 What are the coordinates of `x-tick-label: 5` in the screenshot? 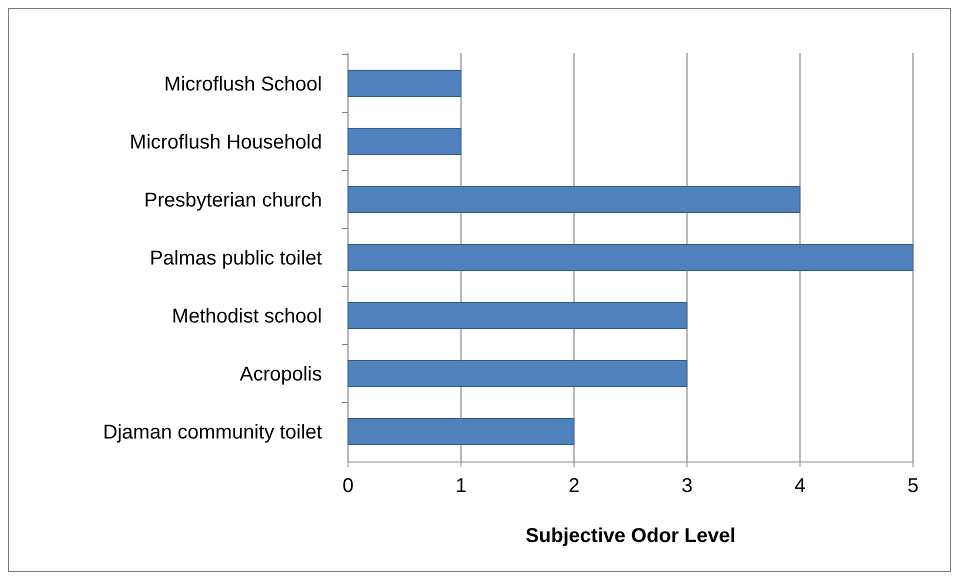 It's located at (913, 486).